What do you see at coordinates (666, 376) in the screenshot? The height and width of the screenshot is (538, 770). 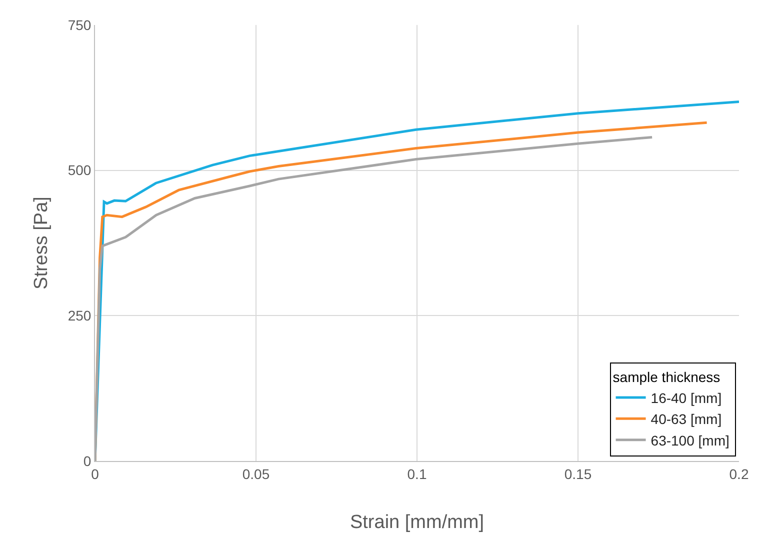 I see `legend-title: sample thickness` at bounding box center [666, 376].